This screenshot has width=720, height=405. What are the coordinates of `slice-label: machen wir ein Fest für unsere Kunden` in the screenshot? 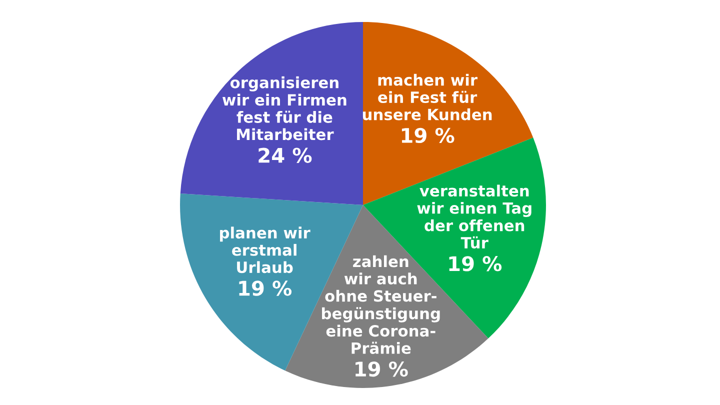 It's located at (427, 97).